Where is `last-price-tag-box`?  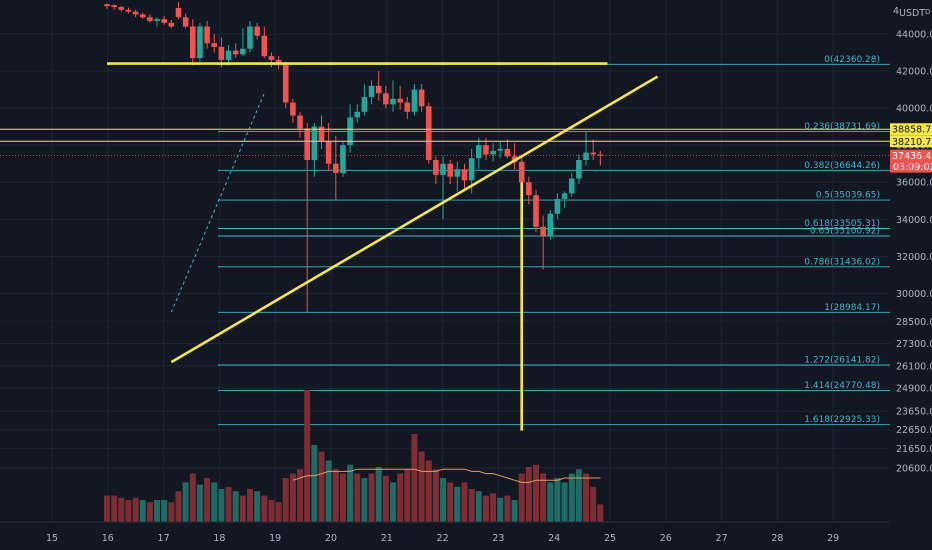
last-price-tag-box is located at coordinates (911, 161).